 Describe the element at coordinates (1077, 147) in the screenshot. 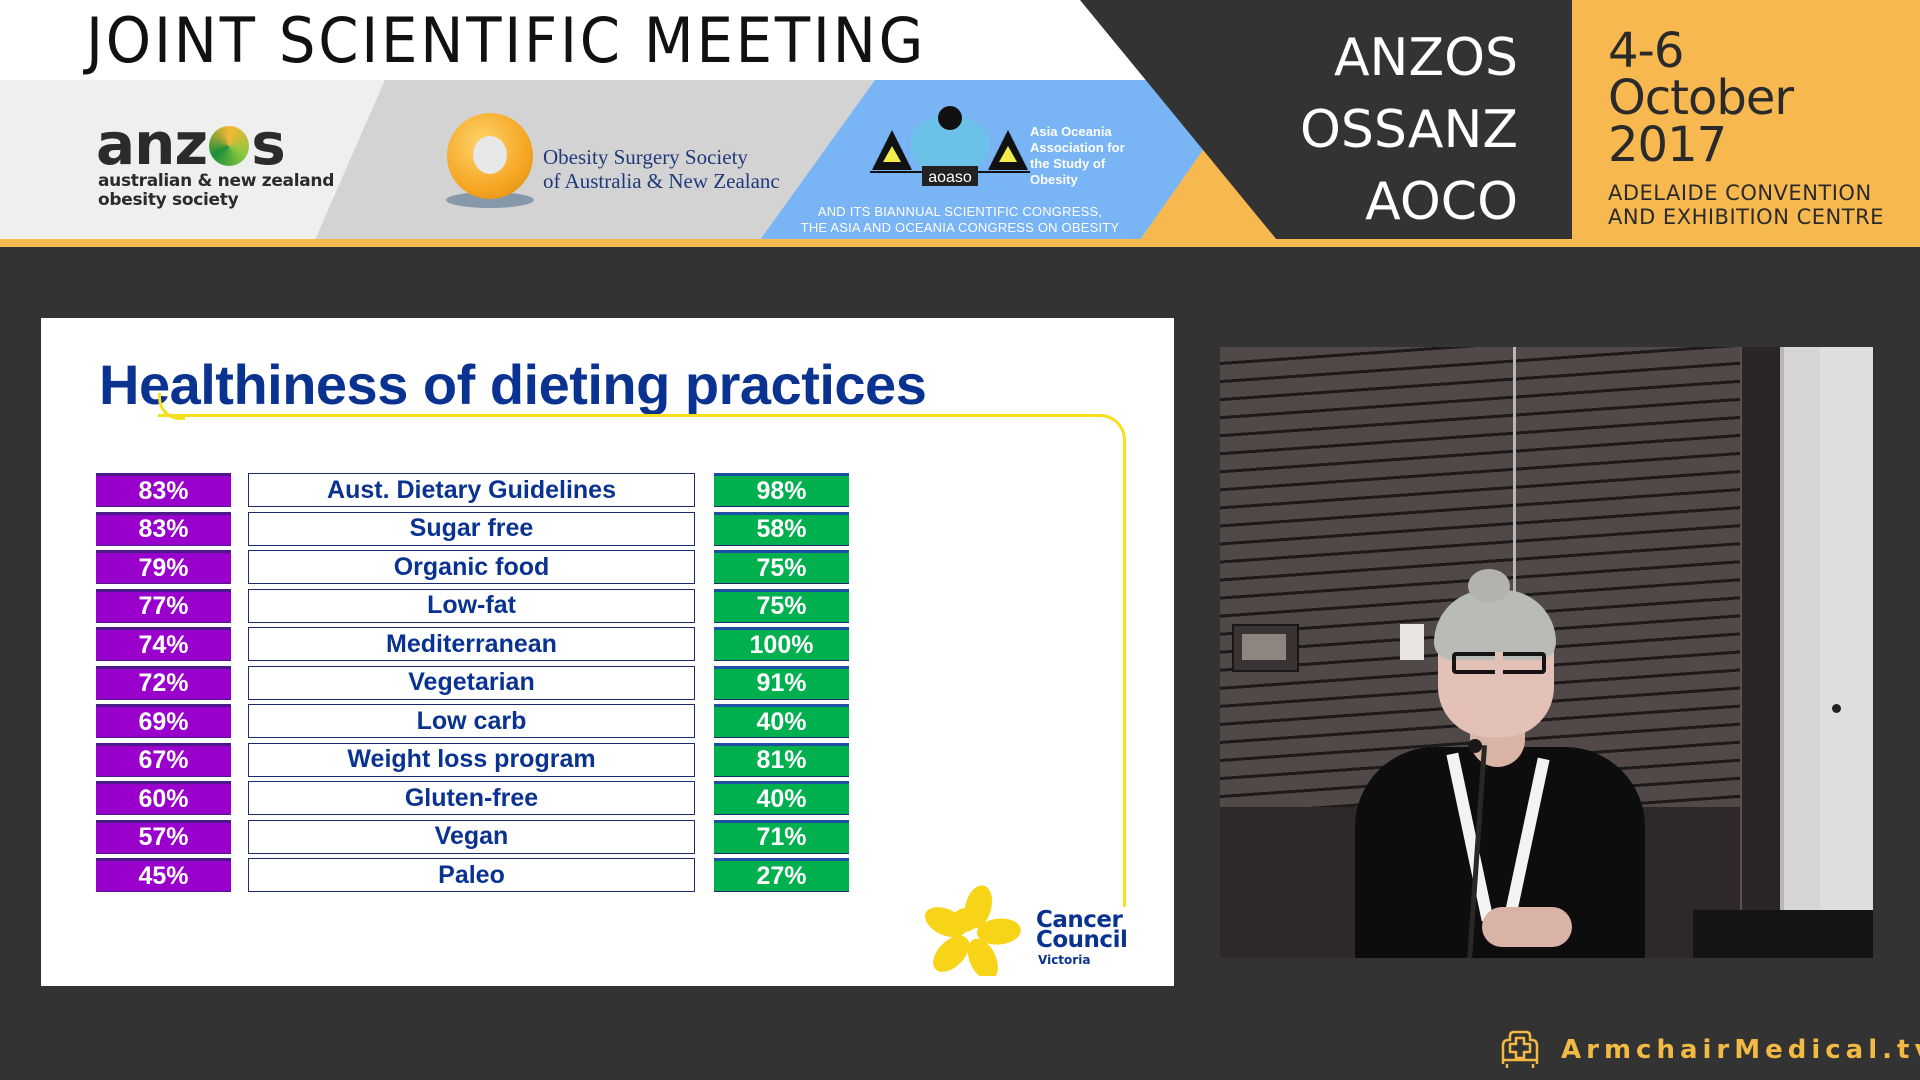

I see `aoaso-name-line: Association for` at that location.